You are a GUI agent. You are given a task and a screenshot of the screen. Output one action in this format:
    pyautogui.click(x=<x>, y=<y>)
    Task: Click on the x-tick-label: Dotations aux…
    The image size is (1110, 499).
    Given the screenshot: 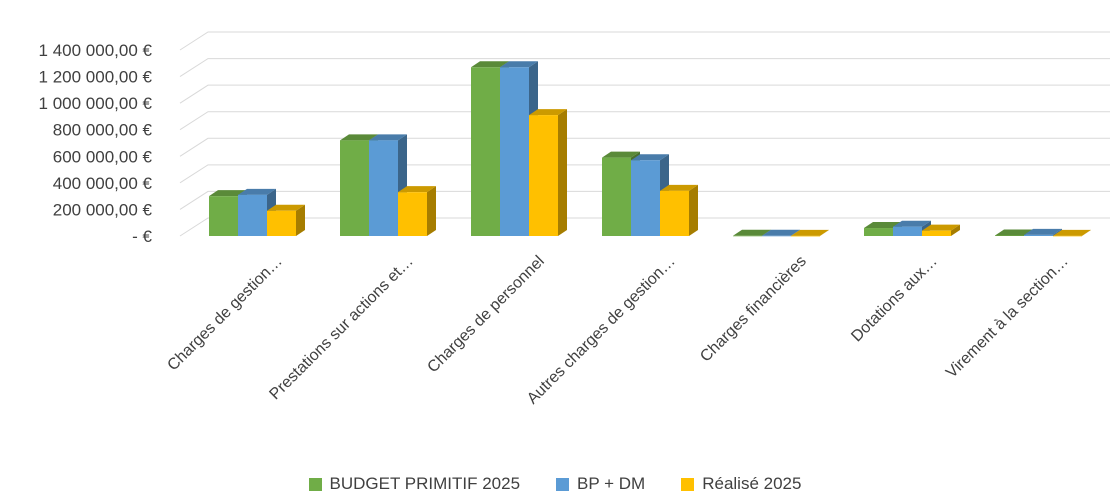 What is the action you would take?
    pyautogui.click(x=894, y=299)
    